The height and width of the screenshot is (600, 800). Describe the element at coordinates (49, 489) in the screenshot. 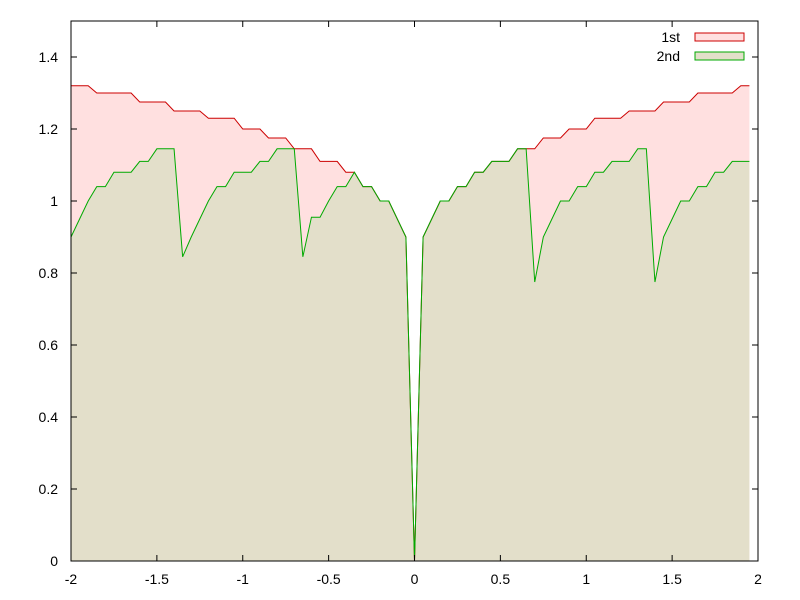

I see `y-tick-label: 0.2` at that location.